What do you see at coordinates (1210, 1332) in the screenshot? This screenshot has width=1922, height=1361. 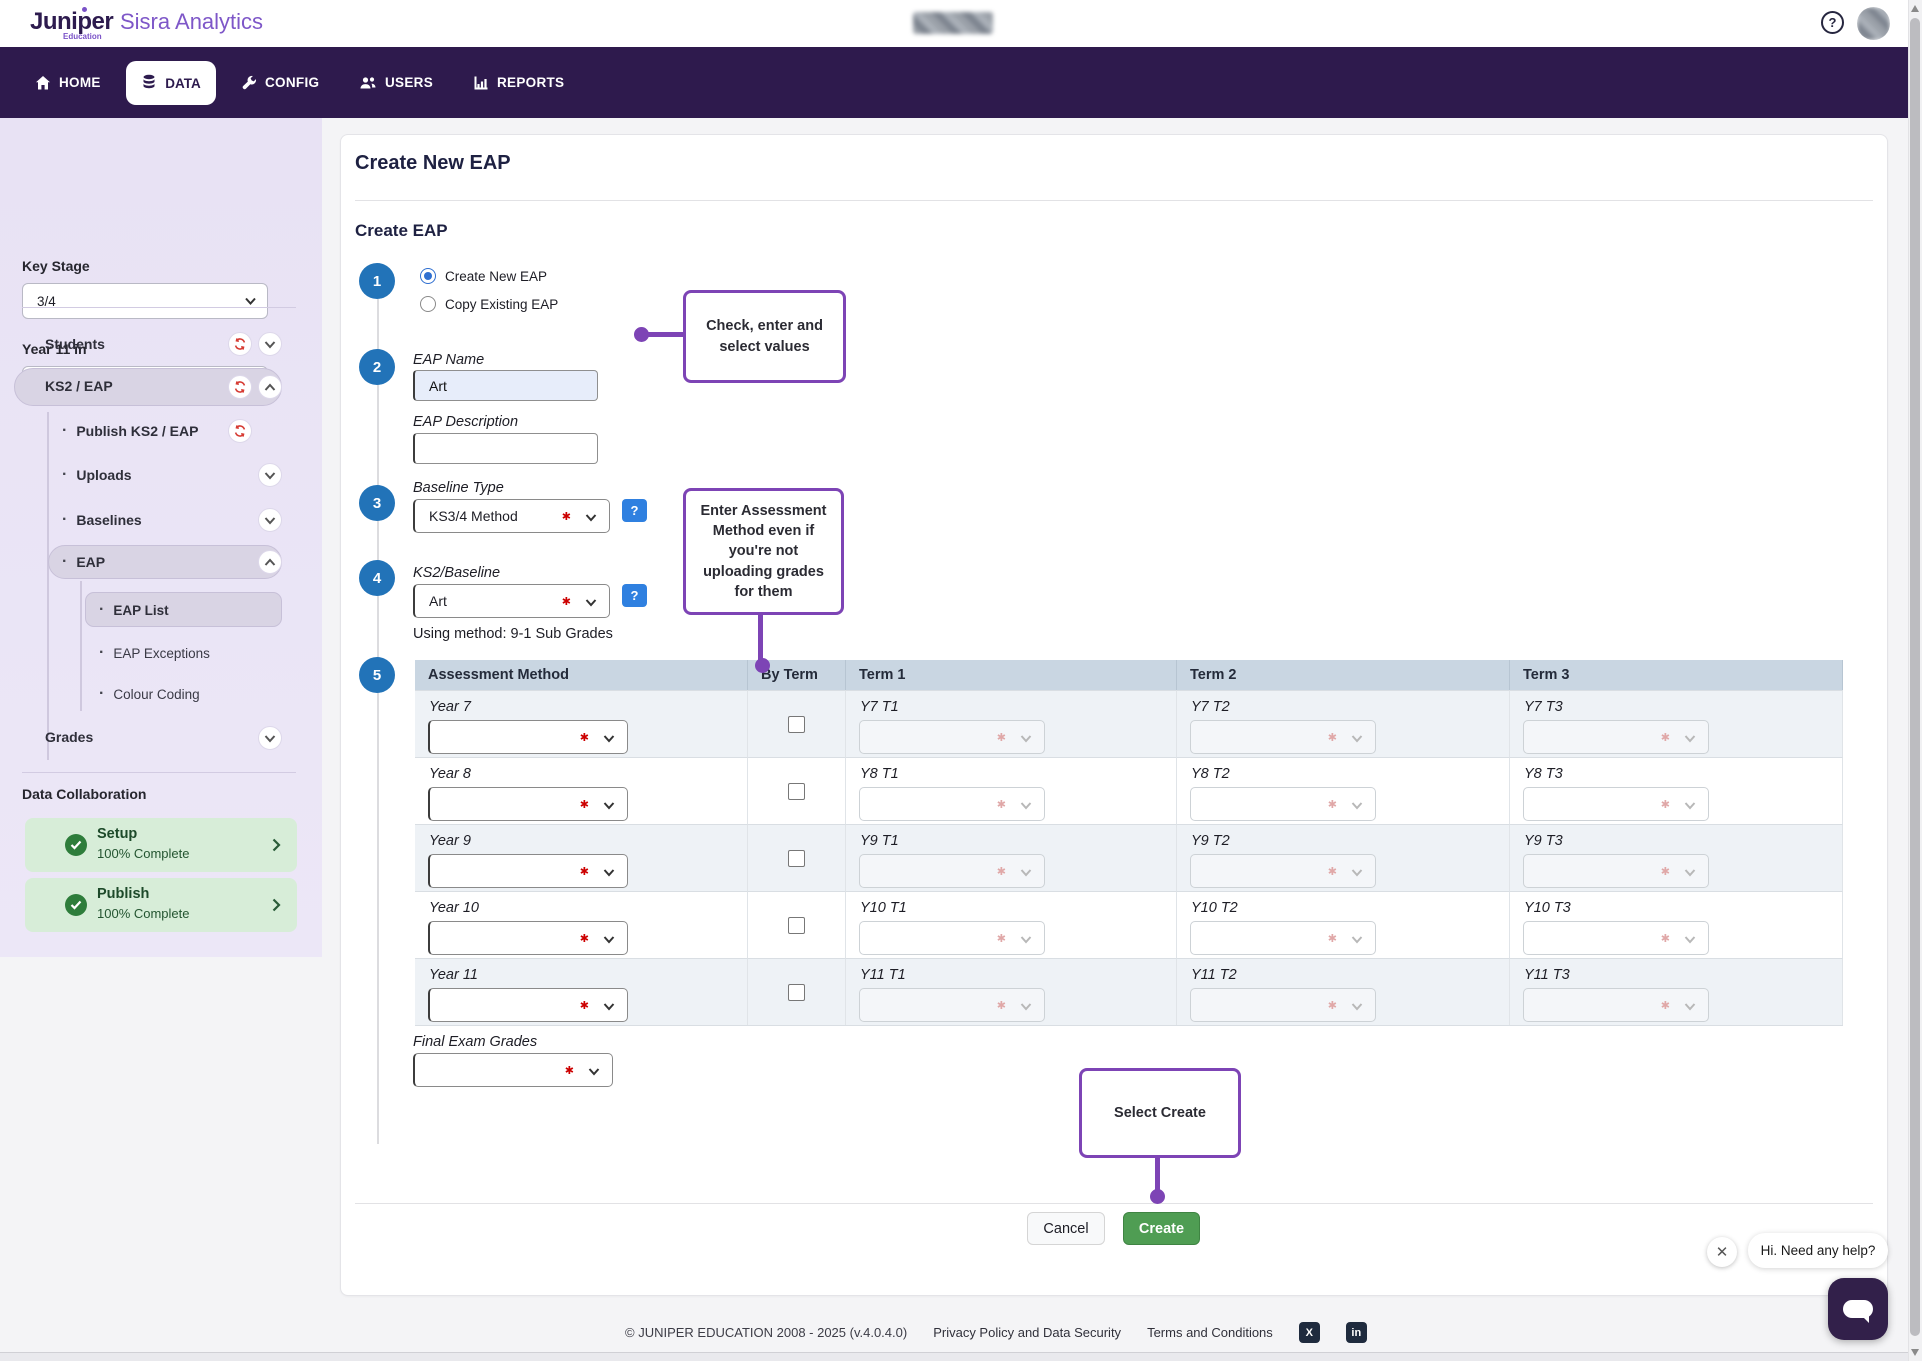 I see `terms-conditions-link: Terms and Conditions` at bounding box center [1210, 1332].